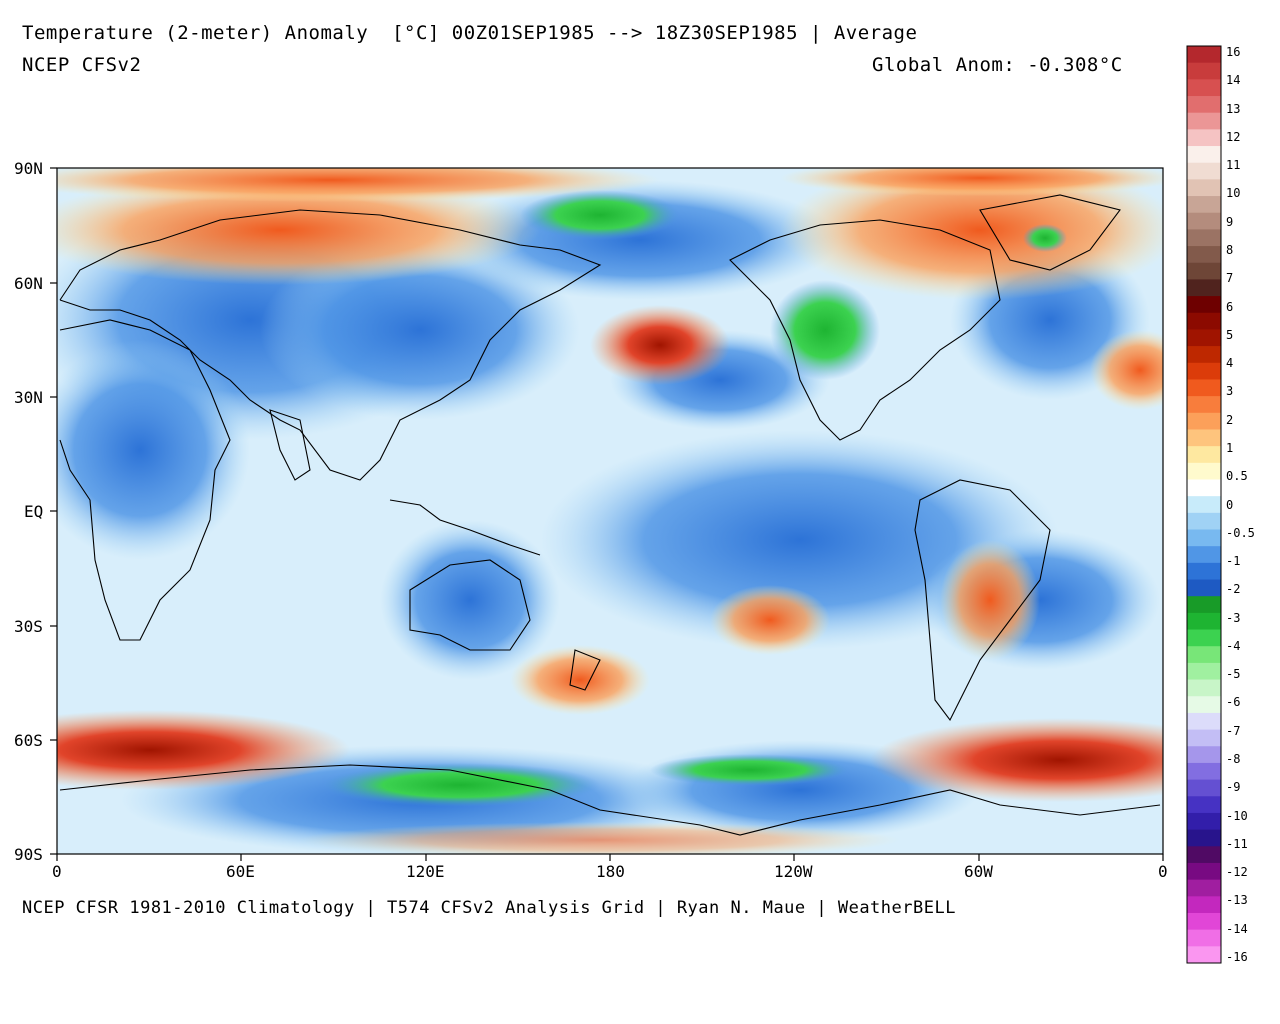  I want to click on colorbar-tick-label: -9, so click(1233, 787).